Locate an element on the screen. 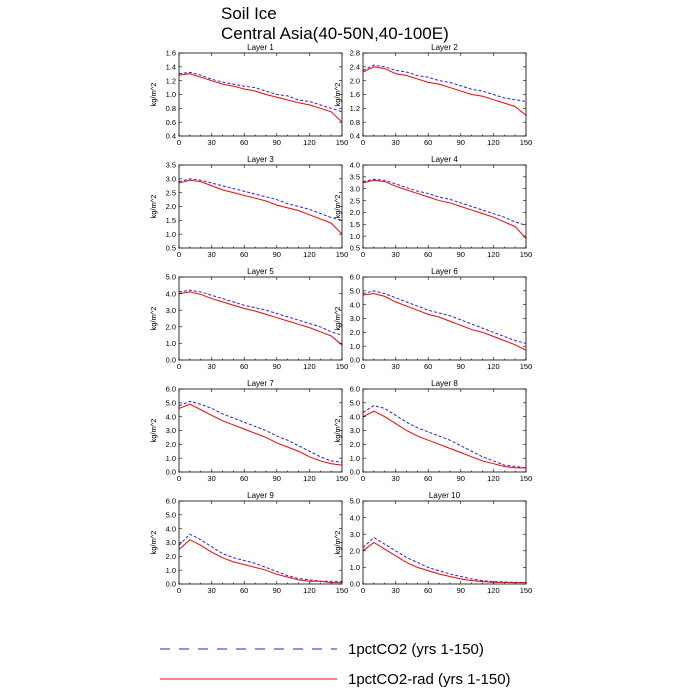  panel-1-ylabel: kg/m^2 is located at coordinates (153, 95).